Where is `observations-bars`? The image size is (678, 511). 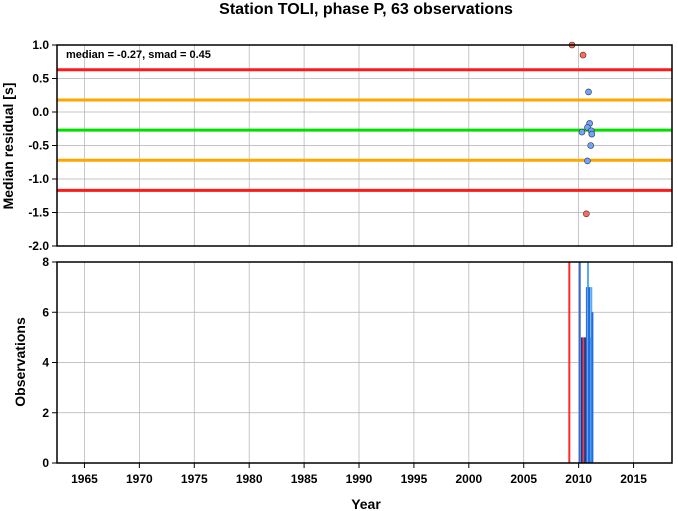
observations-bars is located at coordinates (581, 362).